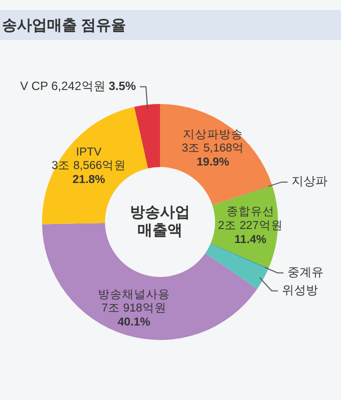 The image size is (341, 400). Describe the element at coordinates (300, 290) in the screenshot. I see `slice-label: 위성방` at that location.